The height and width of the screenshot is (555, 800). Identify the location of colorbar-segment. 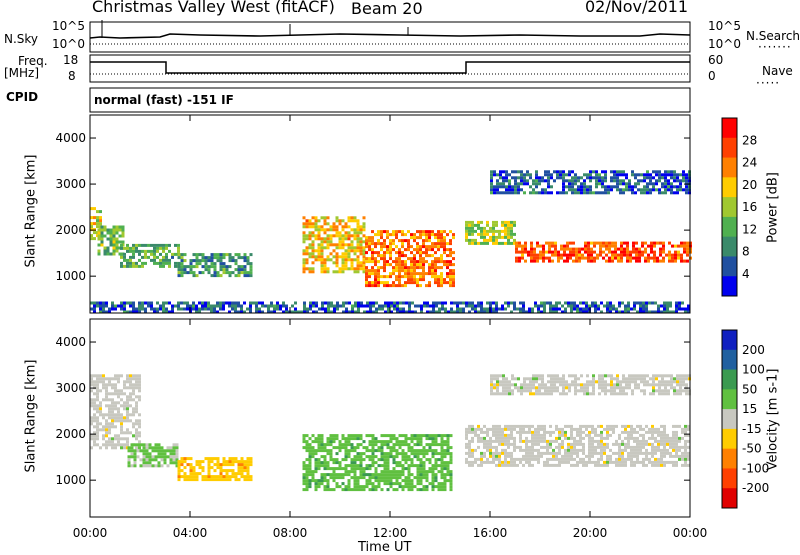
(729, 439).